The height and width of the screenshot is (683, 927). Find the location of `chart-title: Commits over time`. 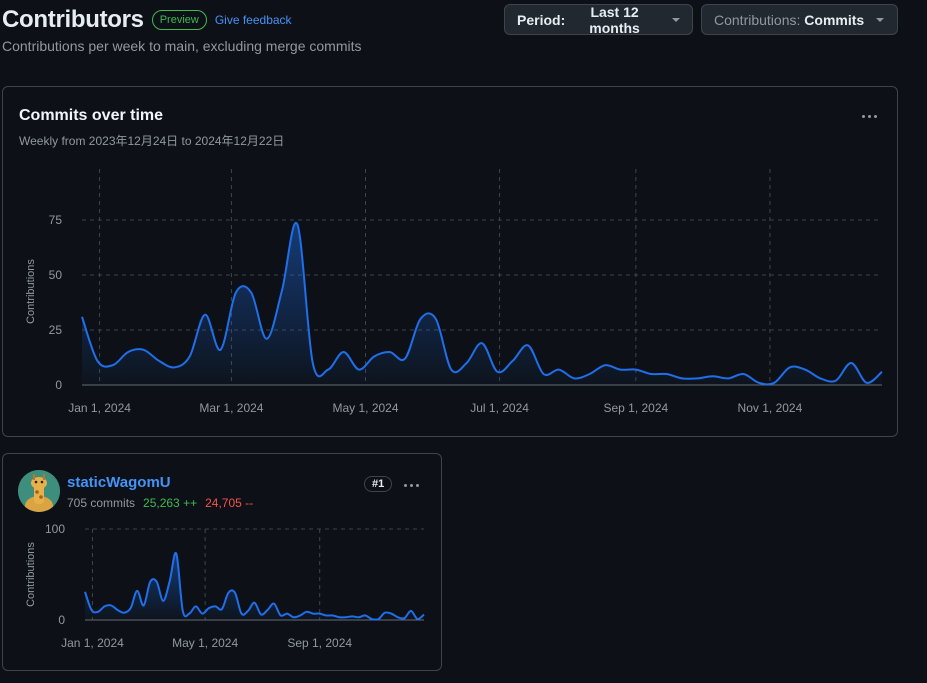

chart-title: Commits over time is located at coordinates (91, 115).